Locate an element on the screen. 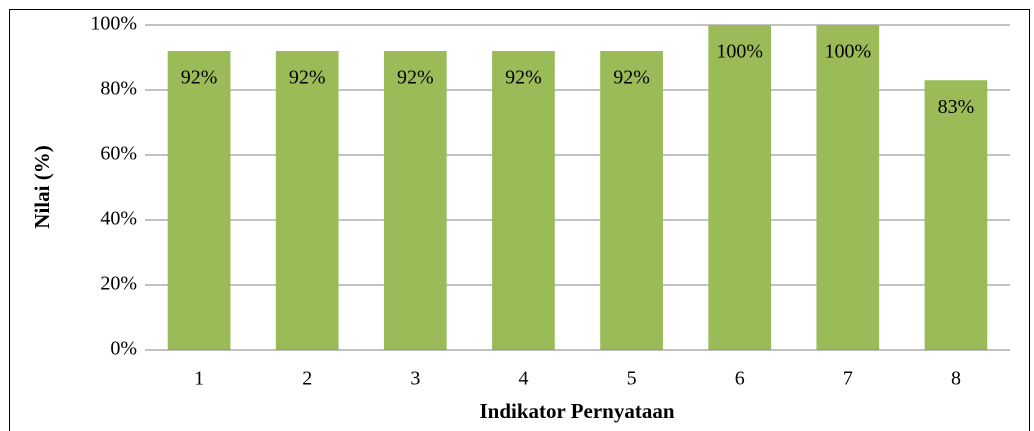 Image resolution: width=1034 pixels, height=431 pixels. y-axis-title: Nilai (%) is located at coordinates (42, 186).